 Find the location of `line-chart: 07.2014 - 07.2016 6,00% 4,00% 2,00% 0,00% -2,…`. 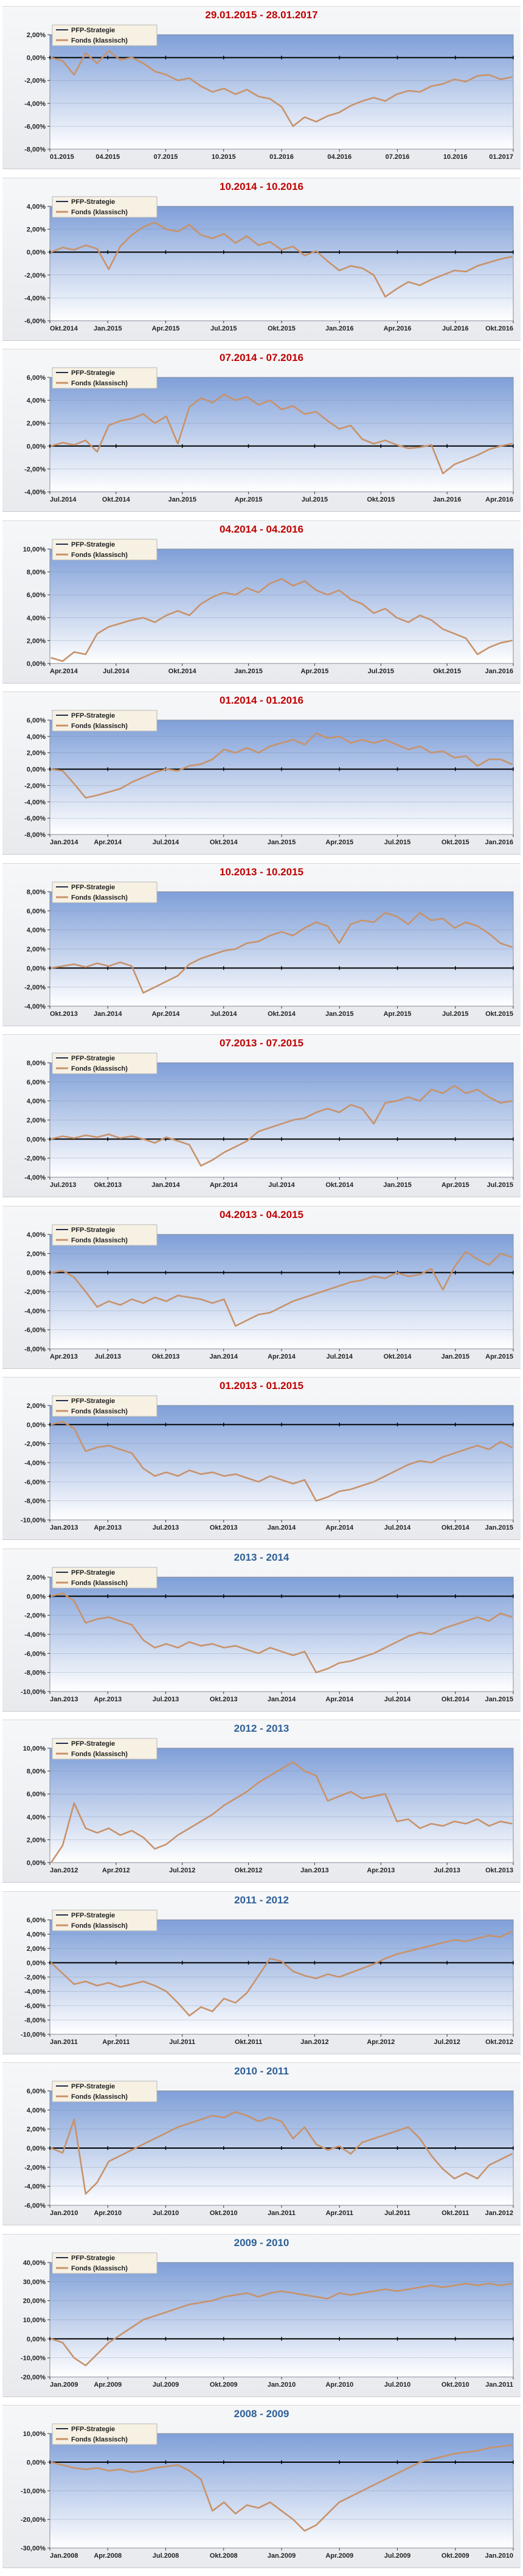

line-chart: 07.2014 - 07.2016 6,00% 4,00% 2,00% 0,00% -2,… is located at coordinates (269, 427).